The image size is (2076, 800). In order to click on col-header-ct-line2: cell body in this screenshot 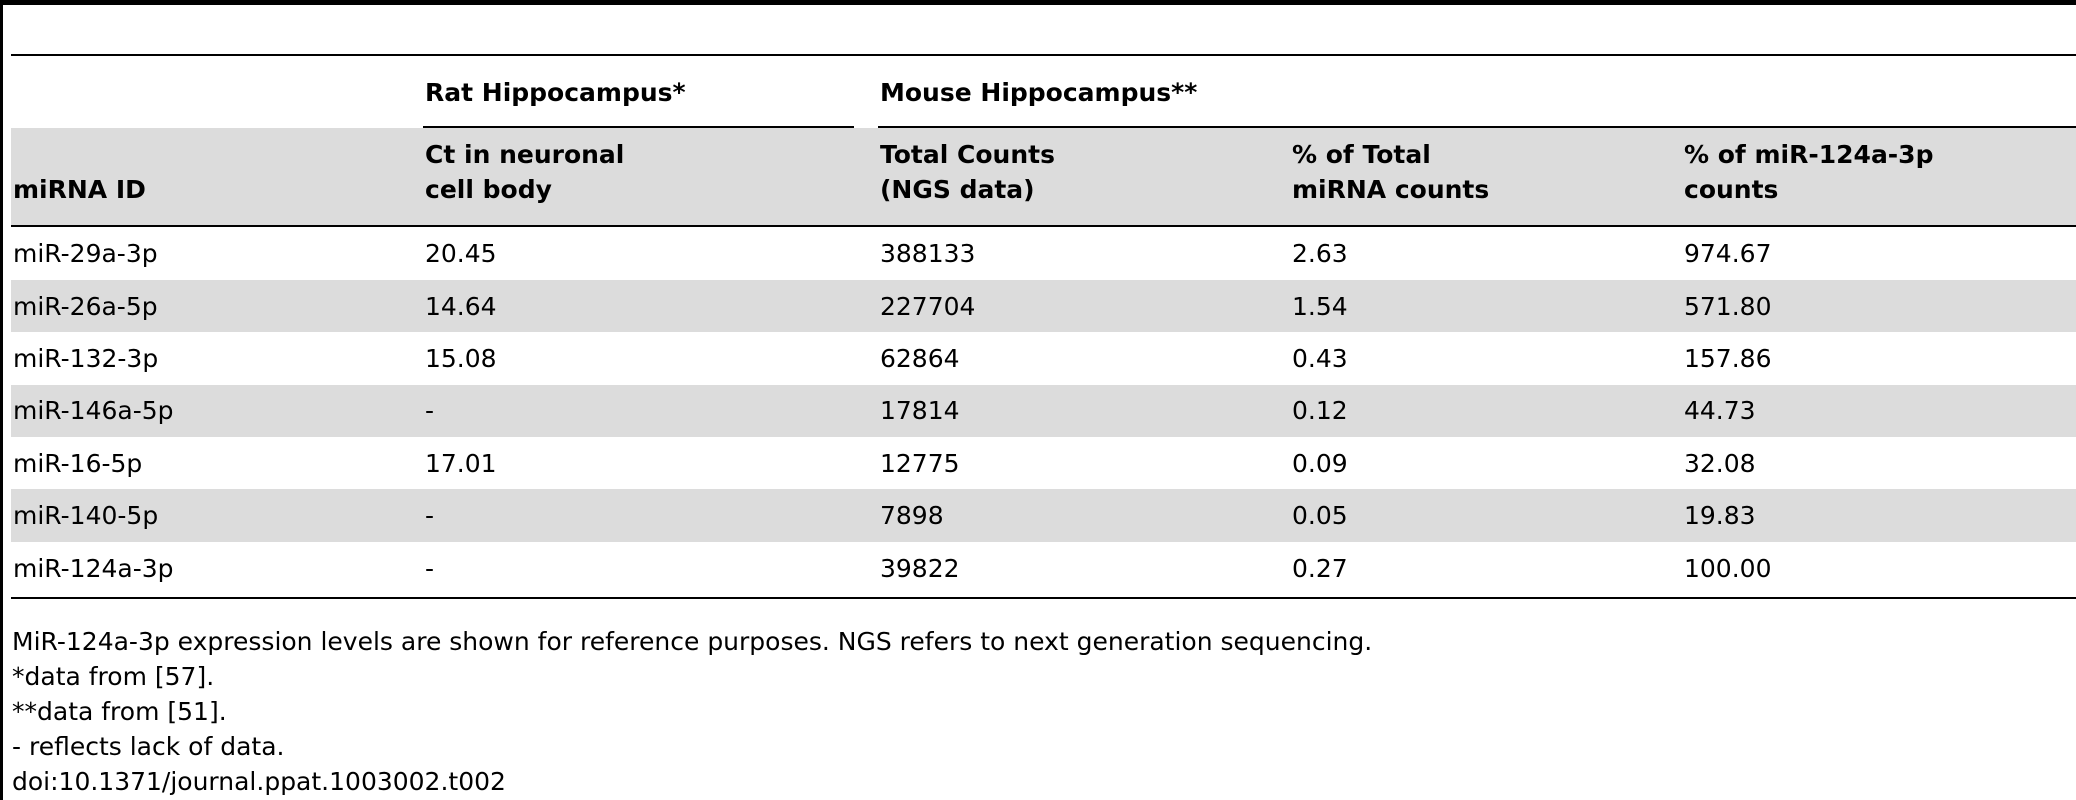, I will do `click(488, 189)`.